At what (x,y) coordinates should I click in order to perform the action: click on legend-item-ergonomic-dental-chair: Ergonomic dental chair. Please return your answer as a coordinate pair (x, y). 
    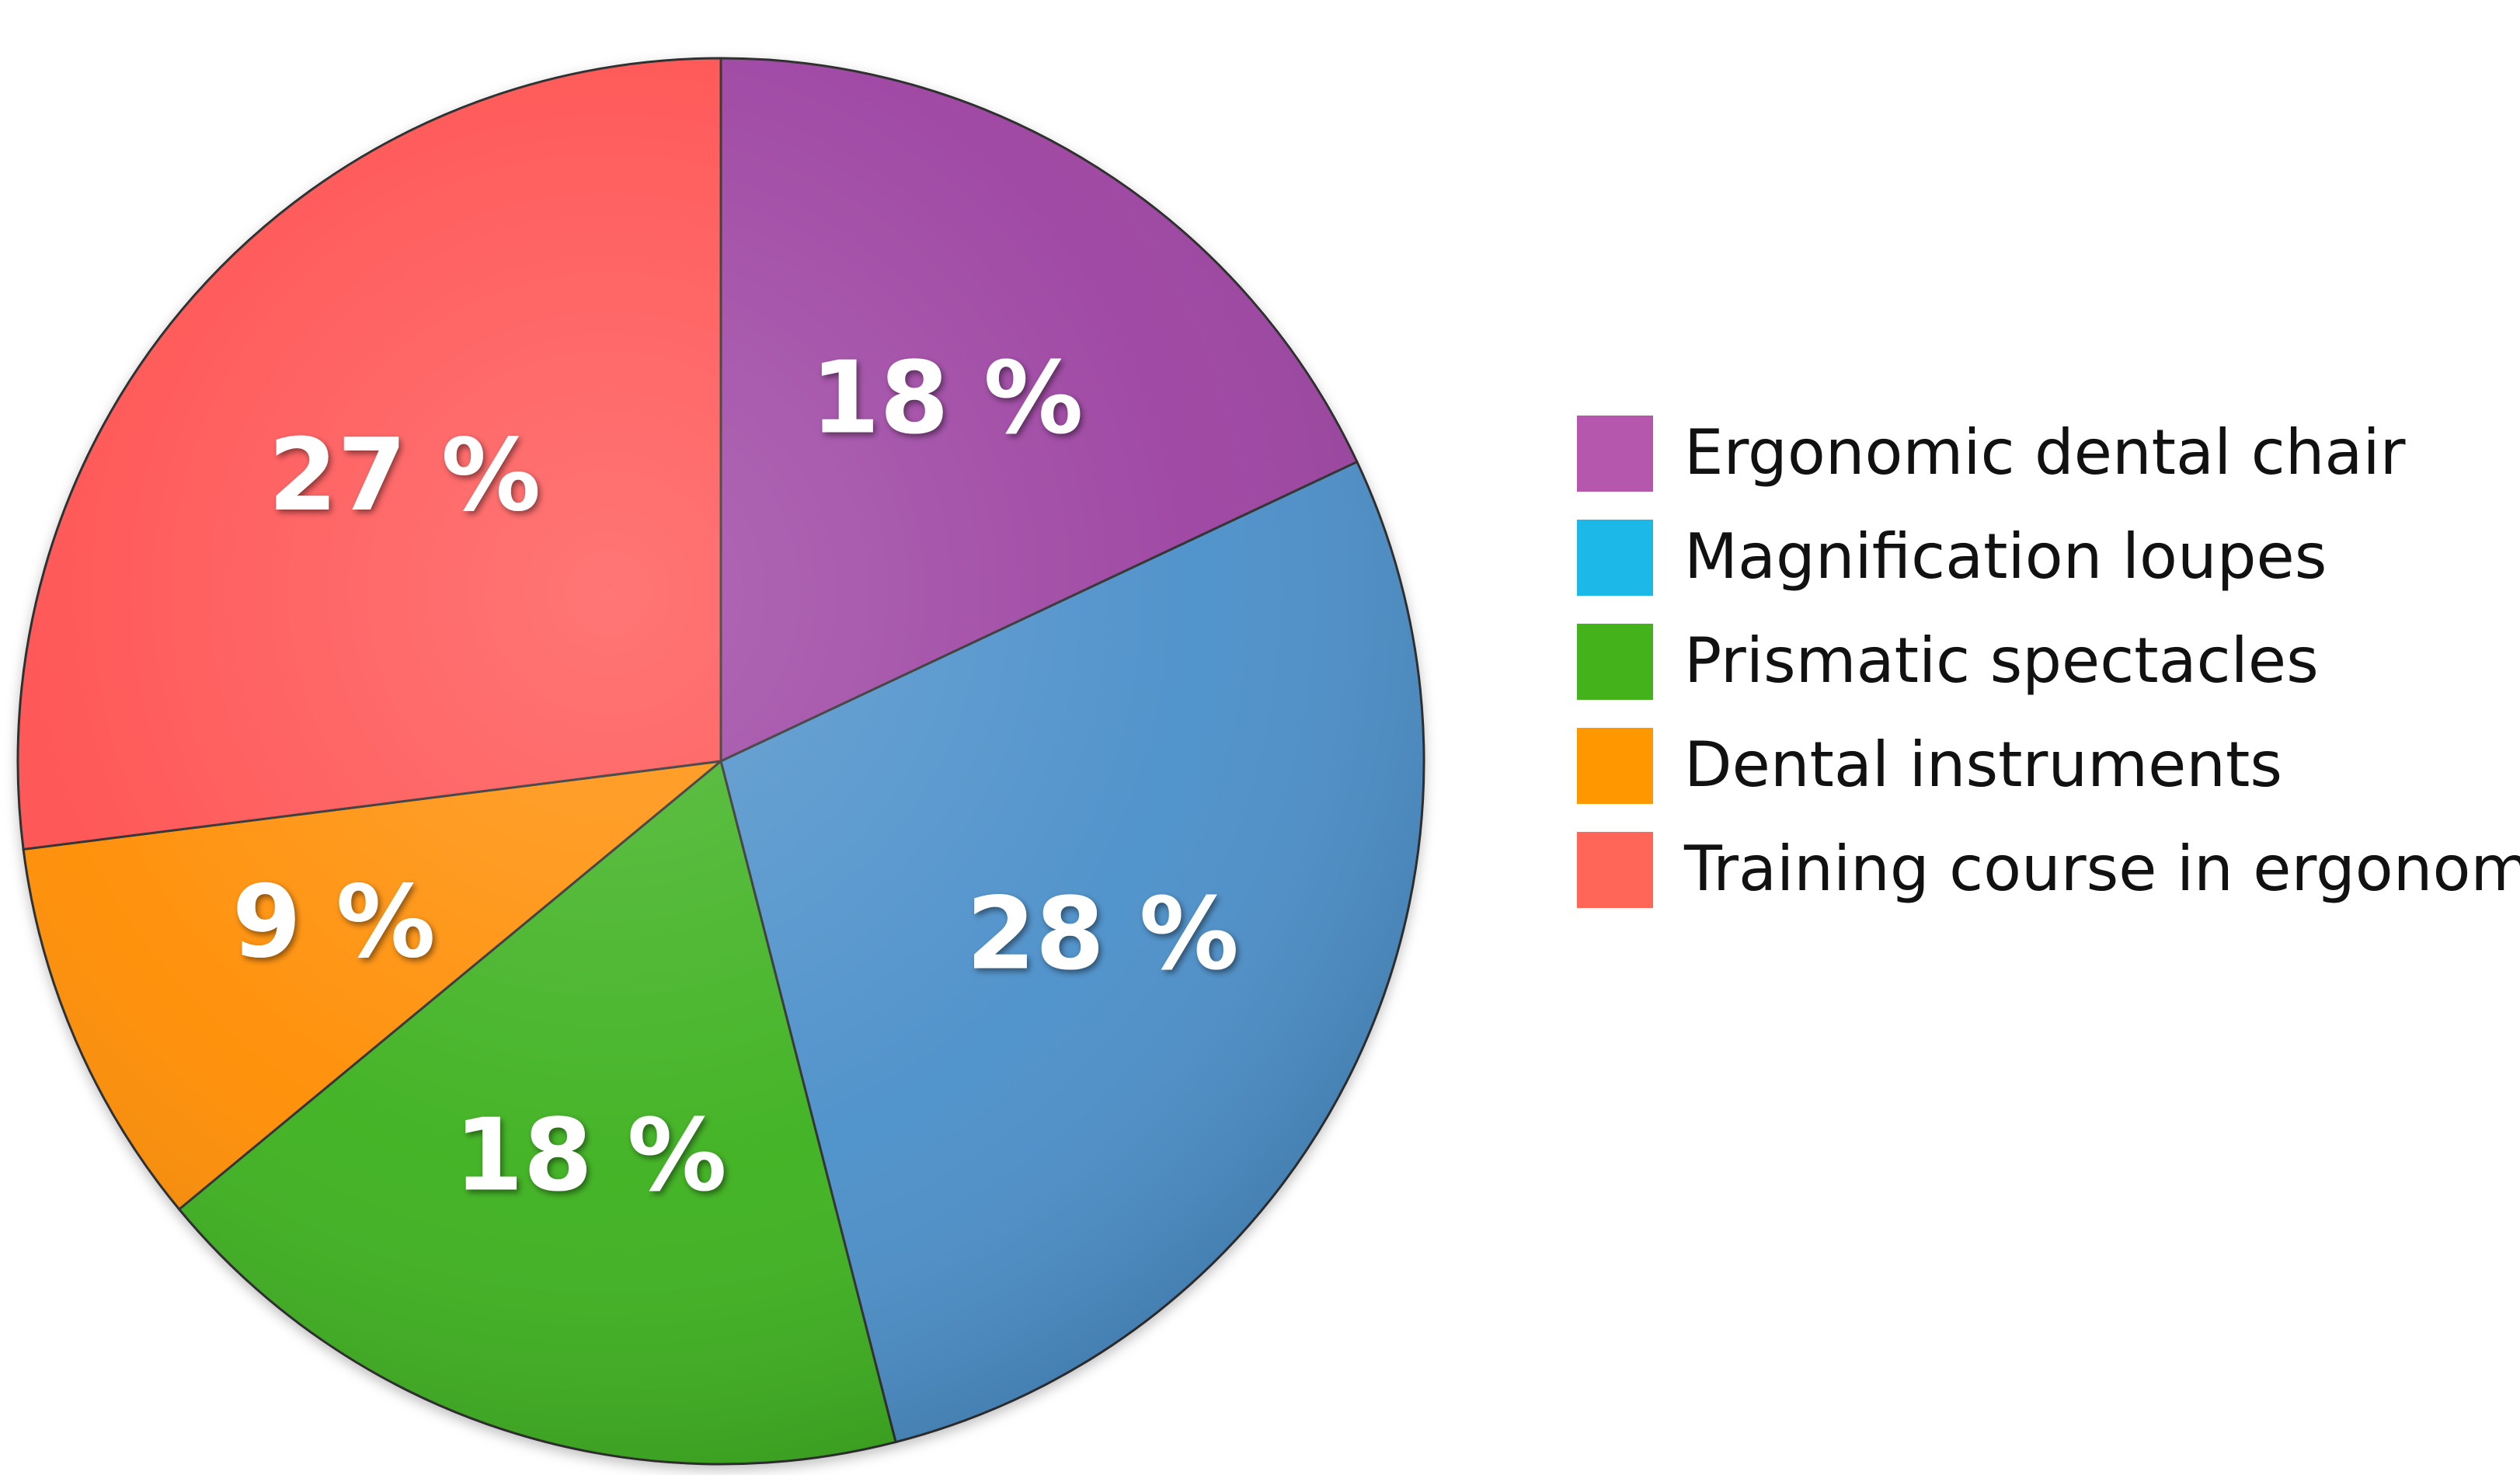
    Looking at the image, I should click on (1992, 454).